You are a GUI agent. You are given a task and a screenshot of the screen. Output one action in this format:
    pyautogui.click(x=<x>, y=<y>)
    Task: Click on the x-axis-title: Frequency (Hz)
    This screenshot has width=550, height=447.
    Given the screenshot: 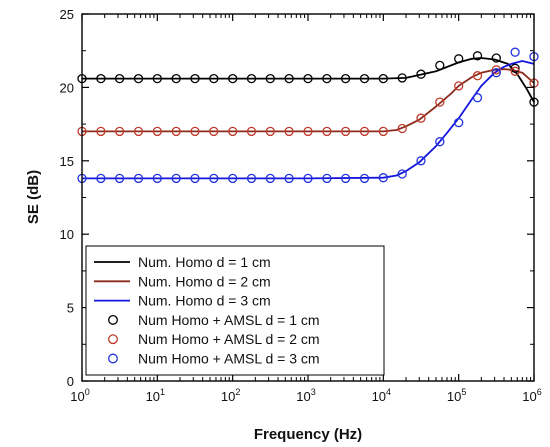 What is the action you would take?
    pyautogui.click(x=308, y=434)
    